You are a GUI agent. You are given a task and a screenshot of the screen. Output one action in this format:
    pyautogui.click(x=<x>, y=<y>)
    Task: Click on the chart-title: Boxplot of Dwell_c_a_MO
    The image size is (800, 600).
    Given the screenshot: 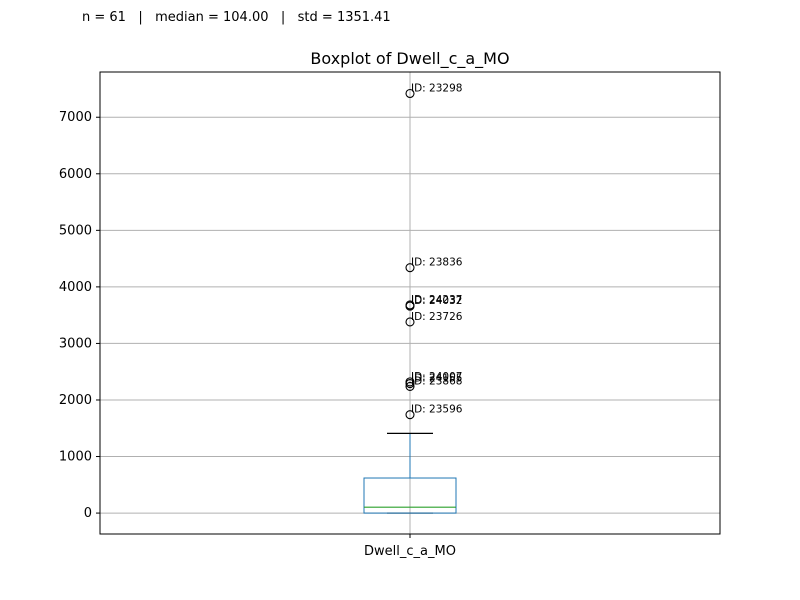 What is the action you would take?
    pyautogui.click(x=409, y=59)
    